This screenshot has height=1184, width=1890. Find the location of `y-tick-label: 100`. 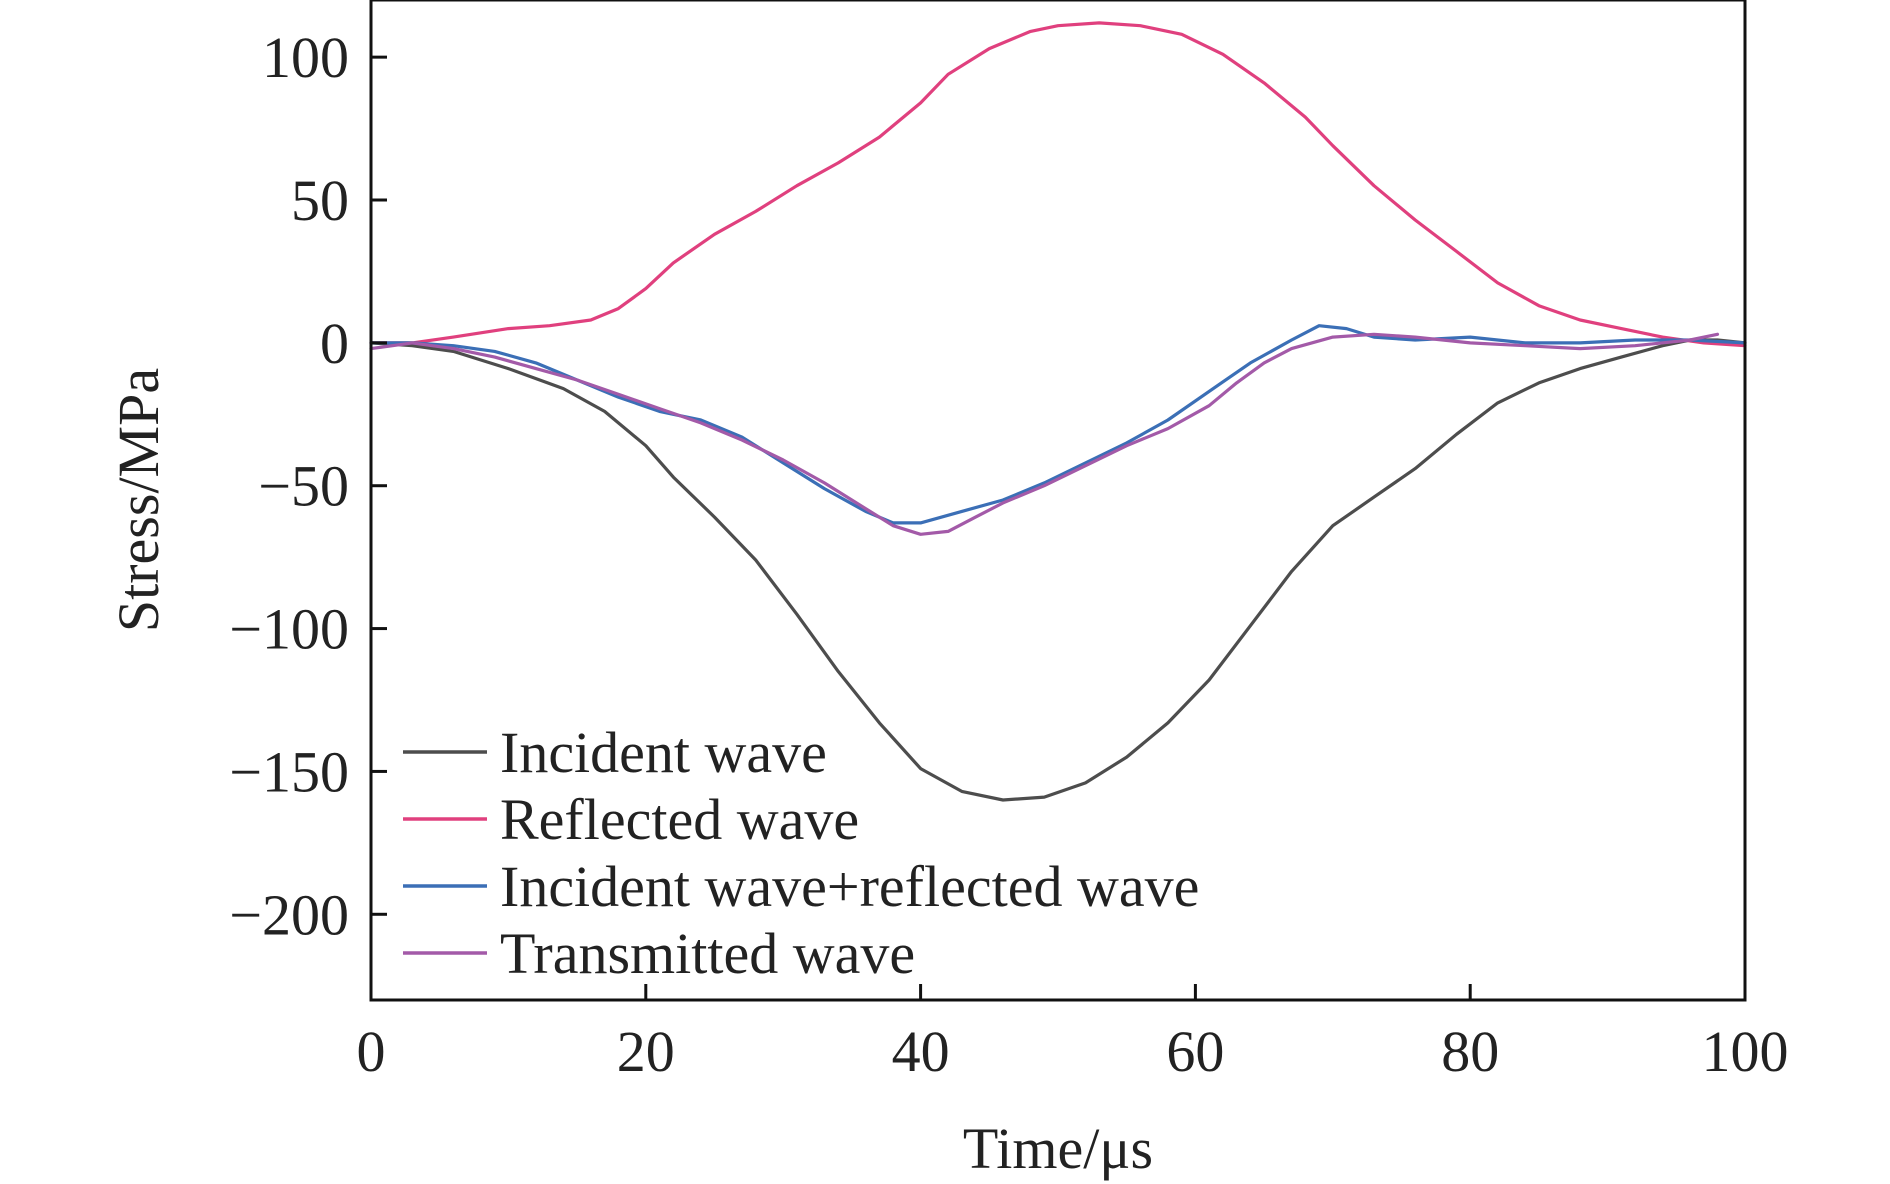

y-tick-label: 100 is located at coordinates (305, 57).